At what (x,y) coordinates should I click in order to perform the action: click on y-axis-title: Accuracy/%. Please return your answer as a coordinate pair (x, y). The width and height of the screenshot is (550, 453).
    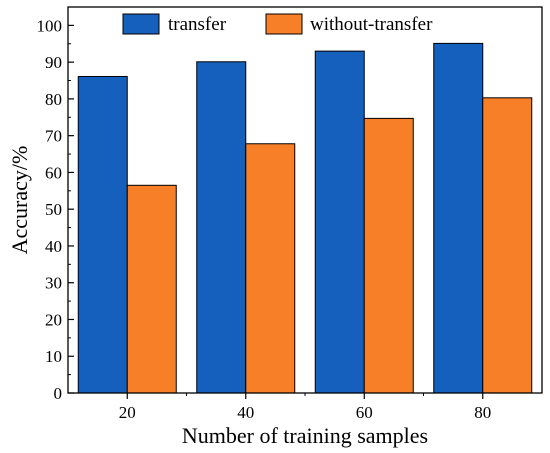
    Looking at the image, I should click on (19, 200).